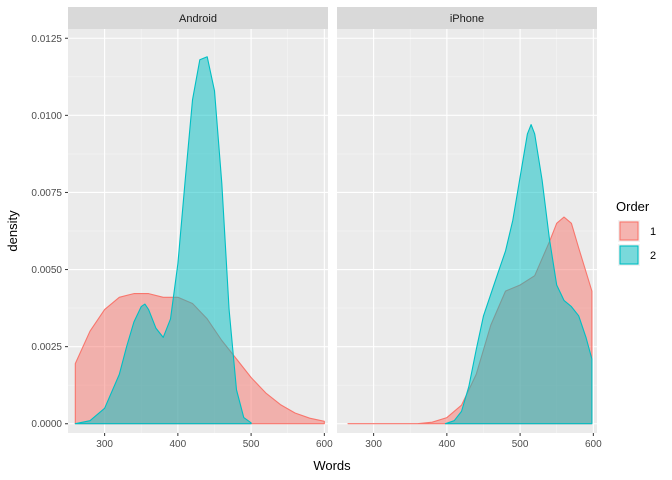 This screenshot has height=480, width=672. Describe the element at coordinates (46, 424) in the screenshot. I see `y-tick-label: 0.0000` at that location.